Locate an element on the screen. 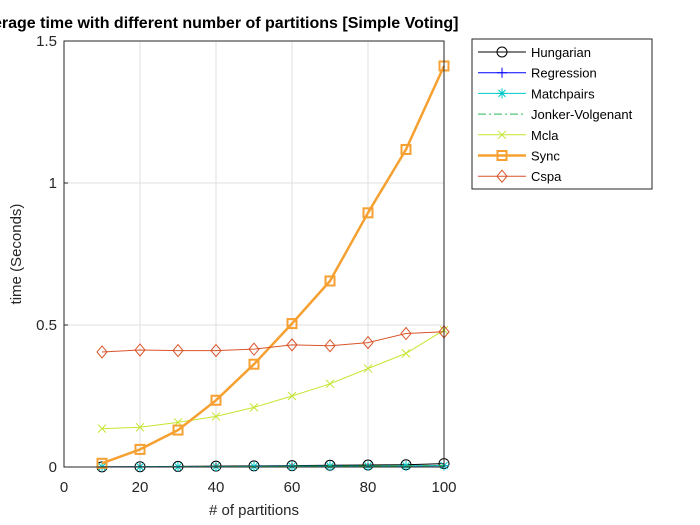 This screenshot has height=525, width=700. legend-item-cspa: Cspa is located at coordinates (520, 176).